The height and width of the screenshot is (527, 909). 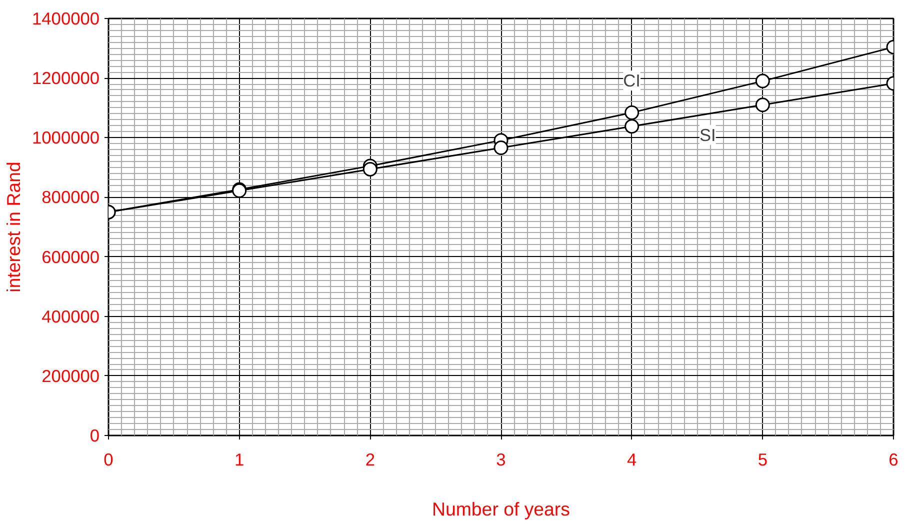 What do you see at coordinates (66, 78) in the screenshot?
I see `y-tick-label: 1200000` at bounding box center [66, 78].